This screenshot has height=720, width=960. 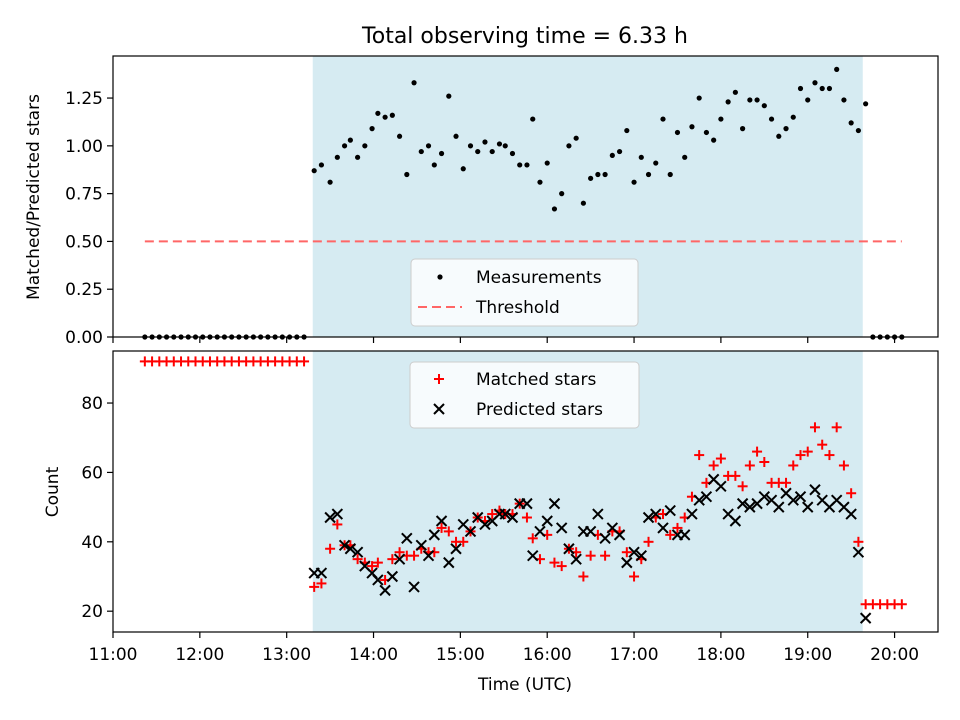 What do you see at coordinates (539, 410) in the screenshot?
I see `legend-predicted-label: Predicted stars` at bounding box center [539, 410].